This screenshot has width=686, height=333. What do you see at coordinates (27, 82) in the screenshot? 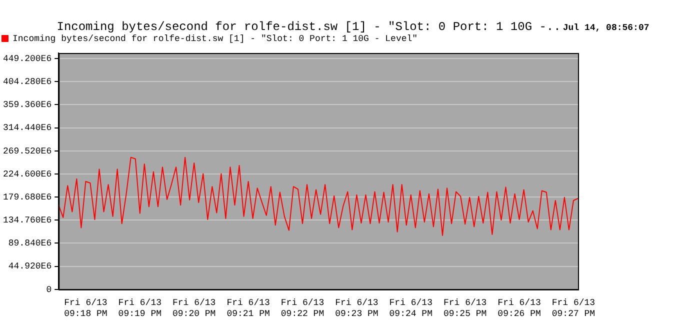
I see `y-tick-label: 404.280E6` at bounding box center [27, 82].